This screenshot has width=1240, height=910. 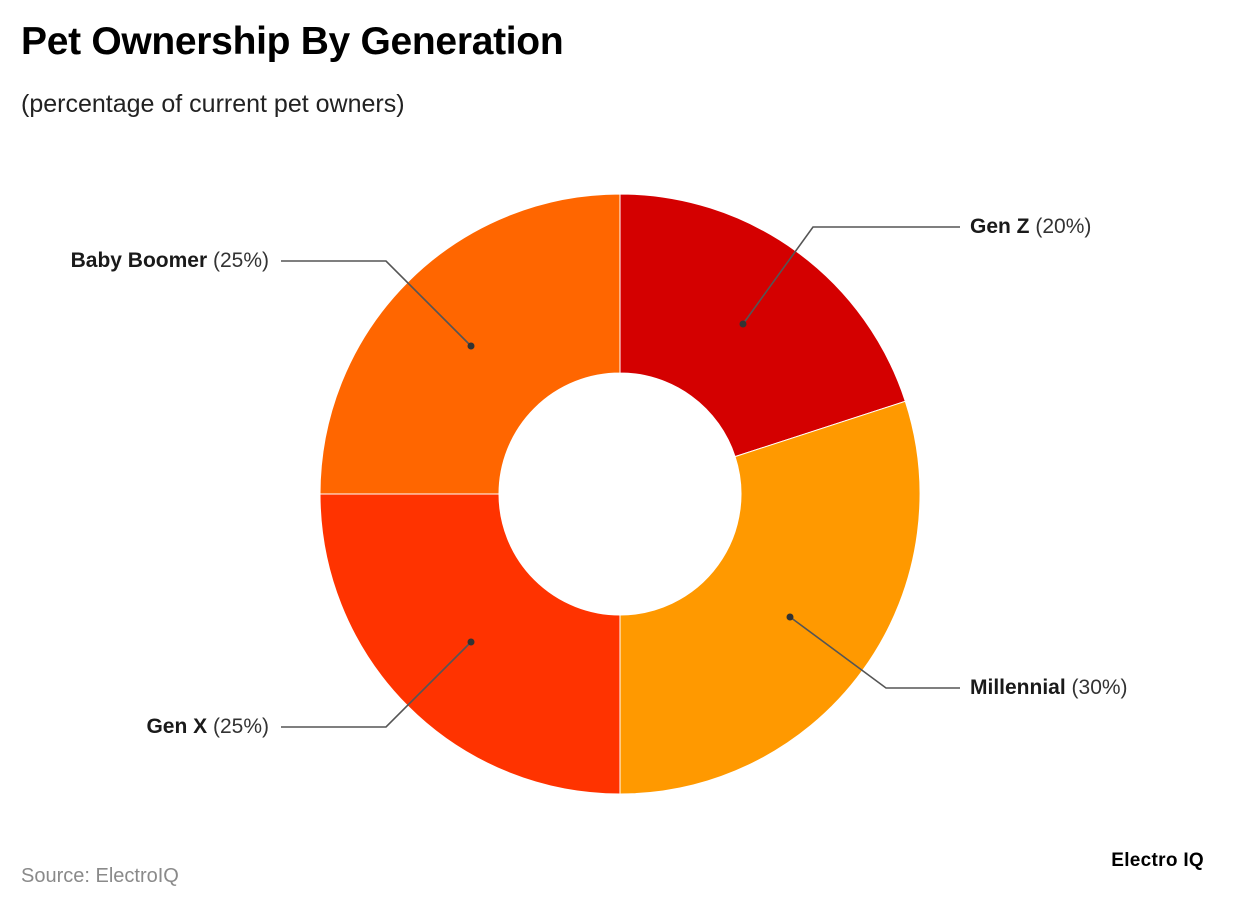 I want to click on label-millennial-name: Millennial, so click(x=1018, y=687).